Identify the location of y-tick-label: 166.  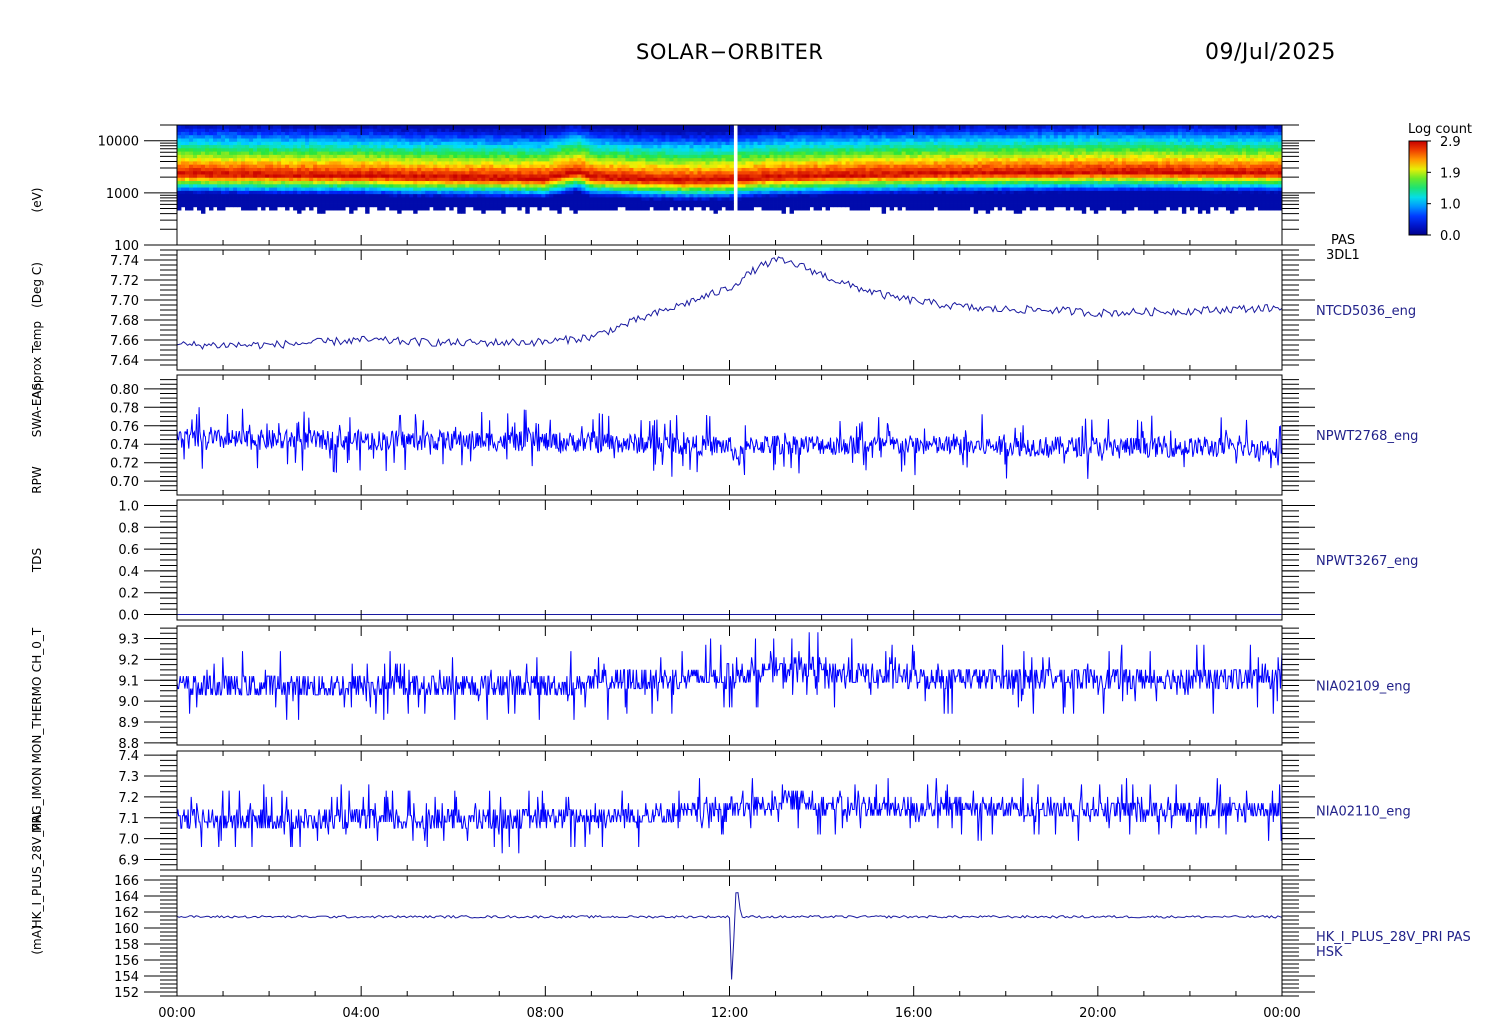
(126, 881).